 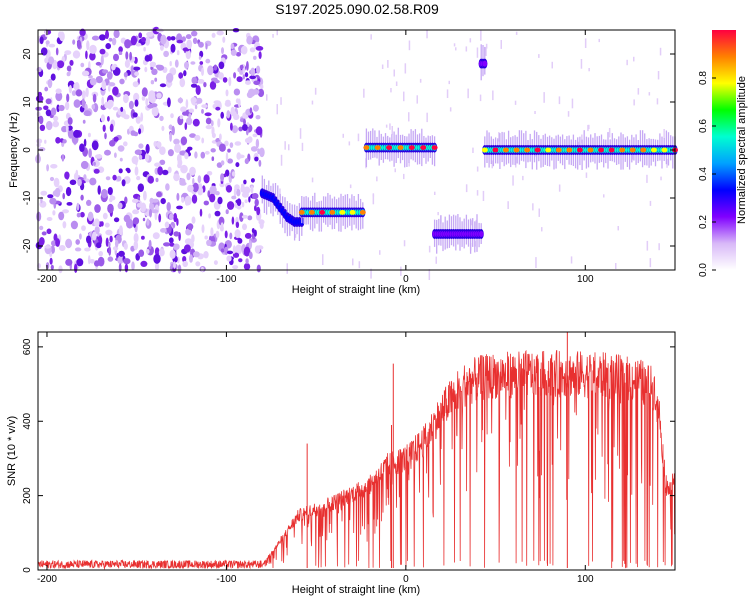 What do you see at coordinates (585, 279) in the screenshot?
I see `x-tick-label: 100` at bounding box center [585, 279].